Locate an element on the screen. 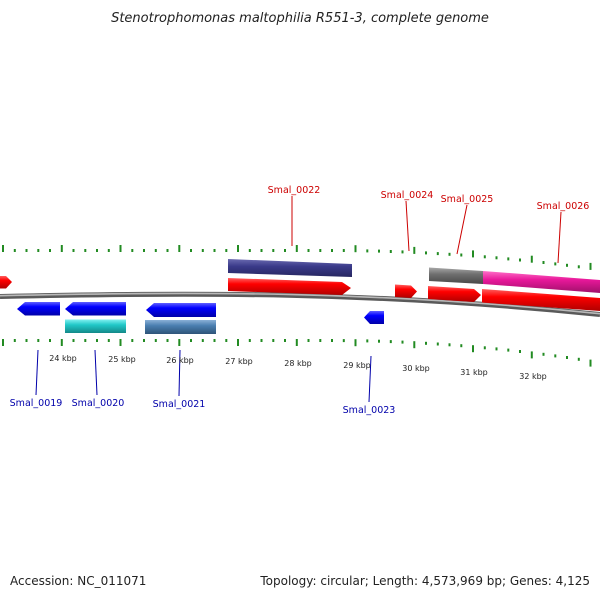 Image resolution: width=600 pixels, height=600 pixels. genome-backbone-highlight is located at coordinates (300, 303).